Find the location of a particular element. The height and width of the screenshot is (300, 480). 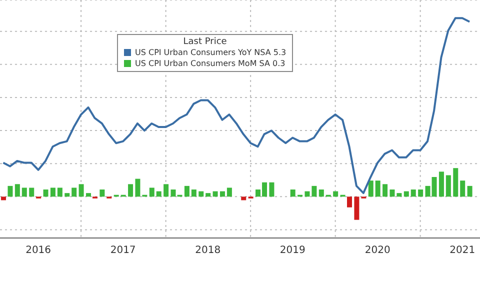

legend-label: US CPI Urban Consumers YoY NSA 5.3 is located at coordinates (210, 52).